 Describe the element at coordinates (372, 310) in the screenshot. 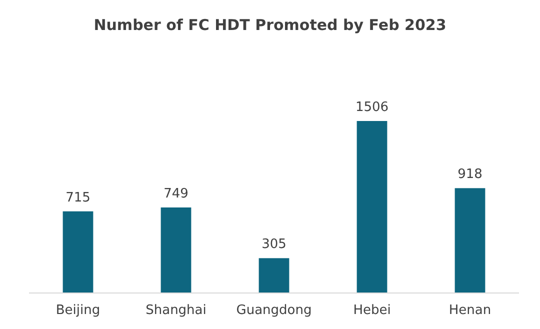

I see `x-tick-label: Hebei` at that location.